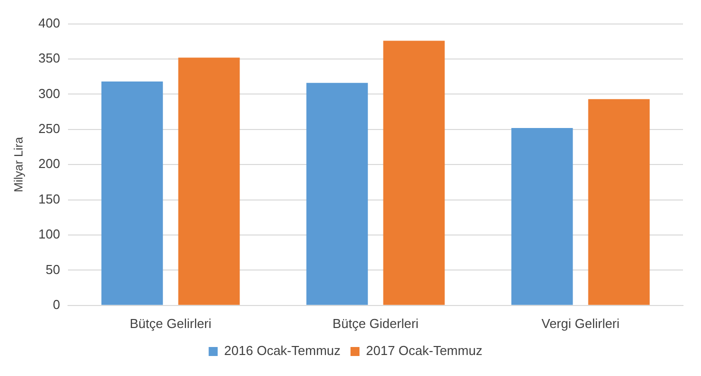 The width and height of the screenshot is (701, 376). I want to click on y-tick-label: 300, so click(49, 93).